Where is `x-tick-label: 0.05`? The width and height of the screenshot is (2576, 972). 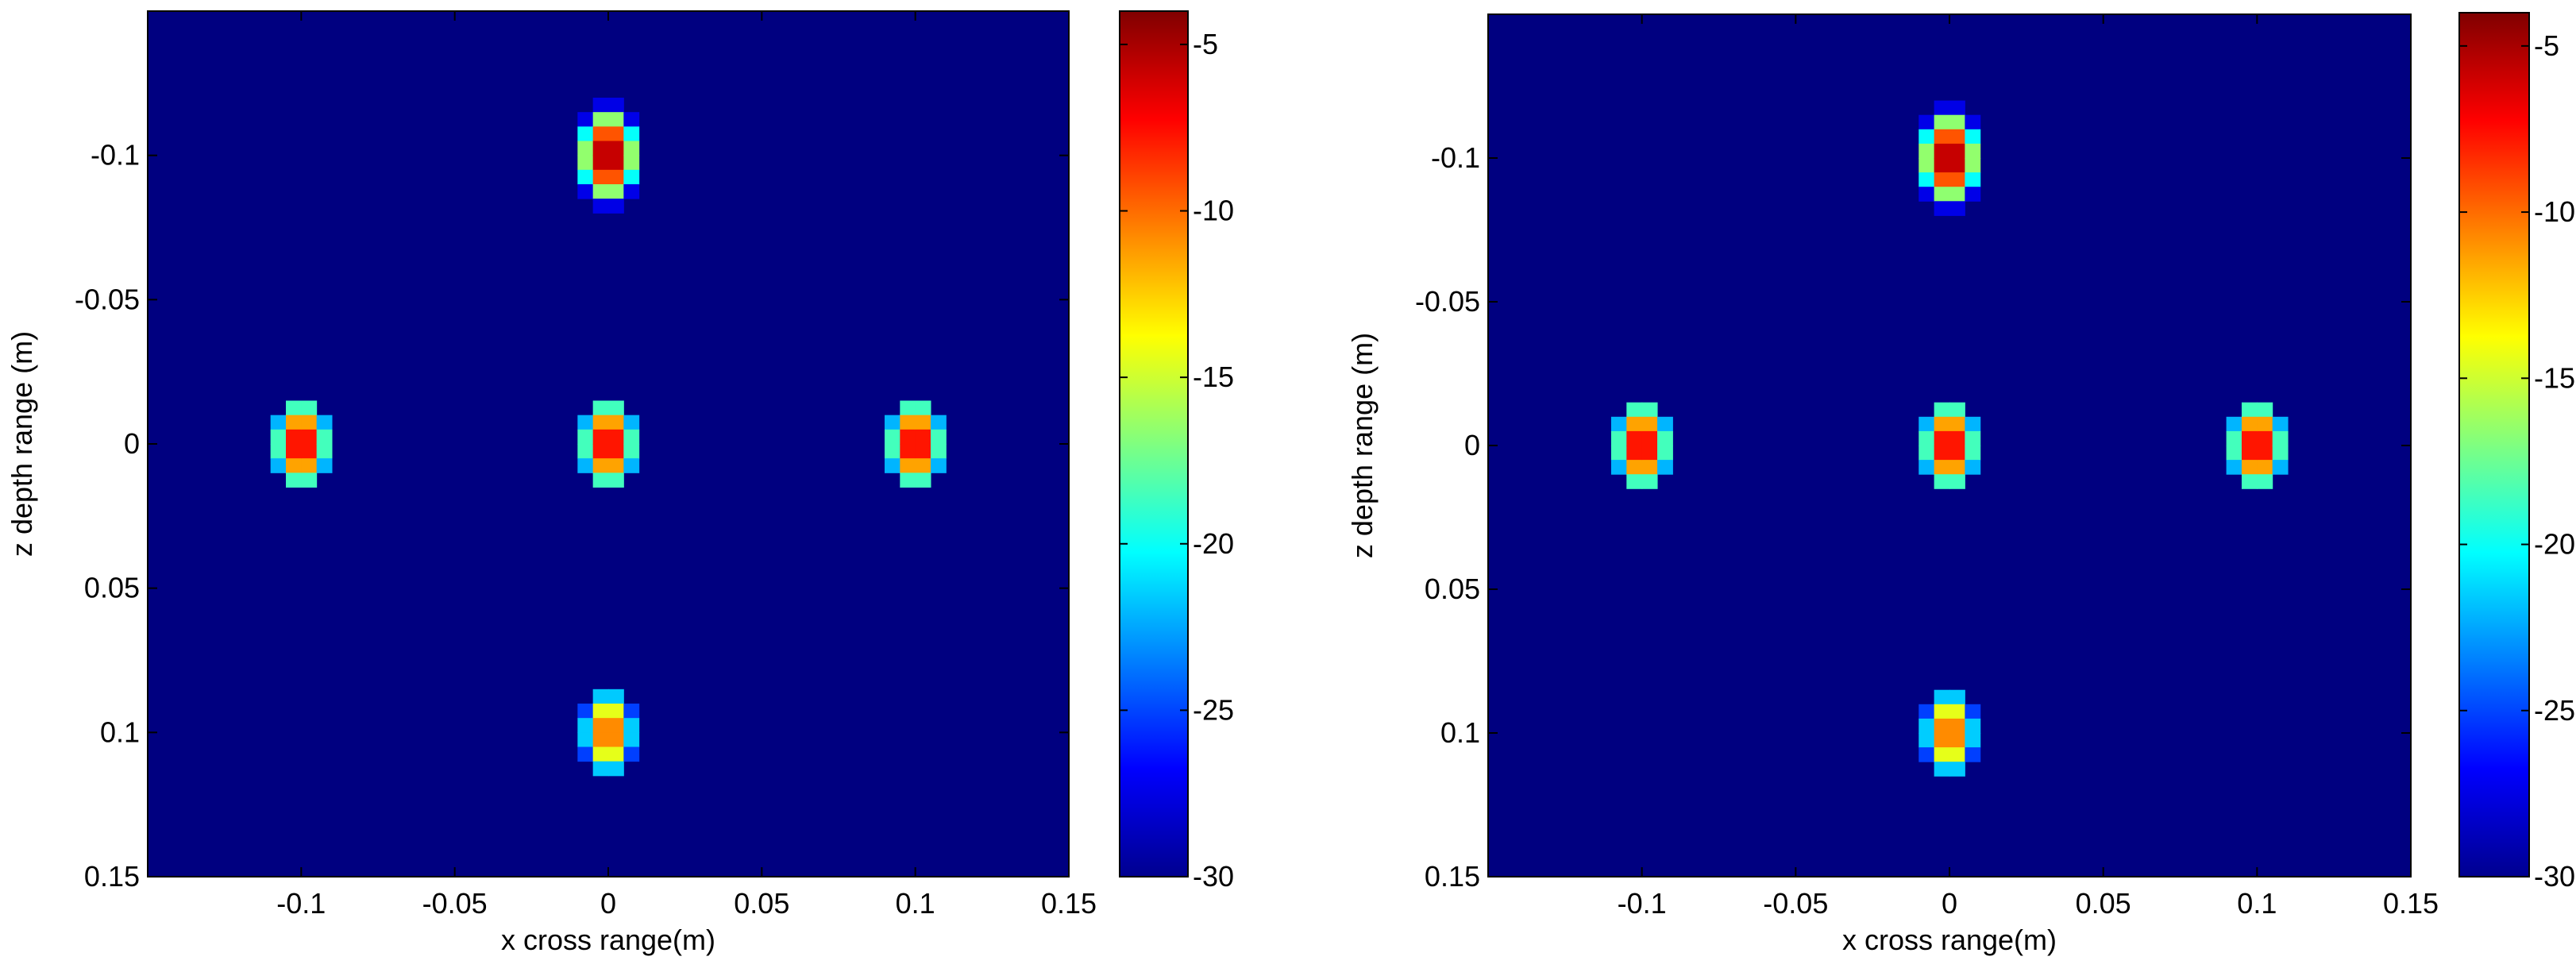
x-tick-label: 0.05 is located at coordinates (2103, 903).